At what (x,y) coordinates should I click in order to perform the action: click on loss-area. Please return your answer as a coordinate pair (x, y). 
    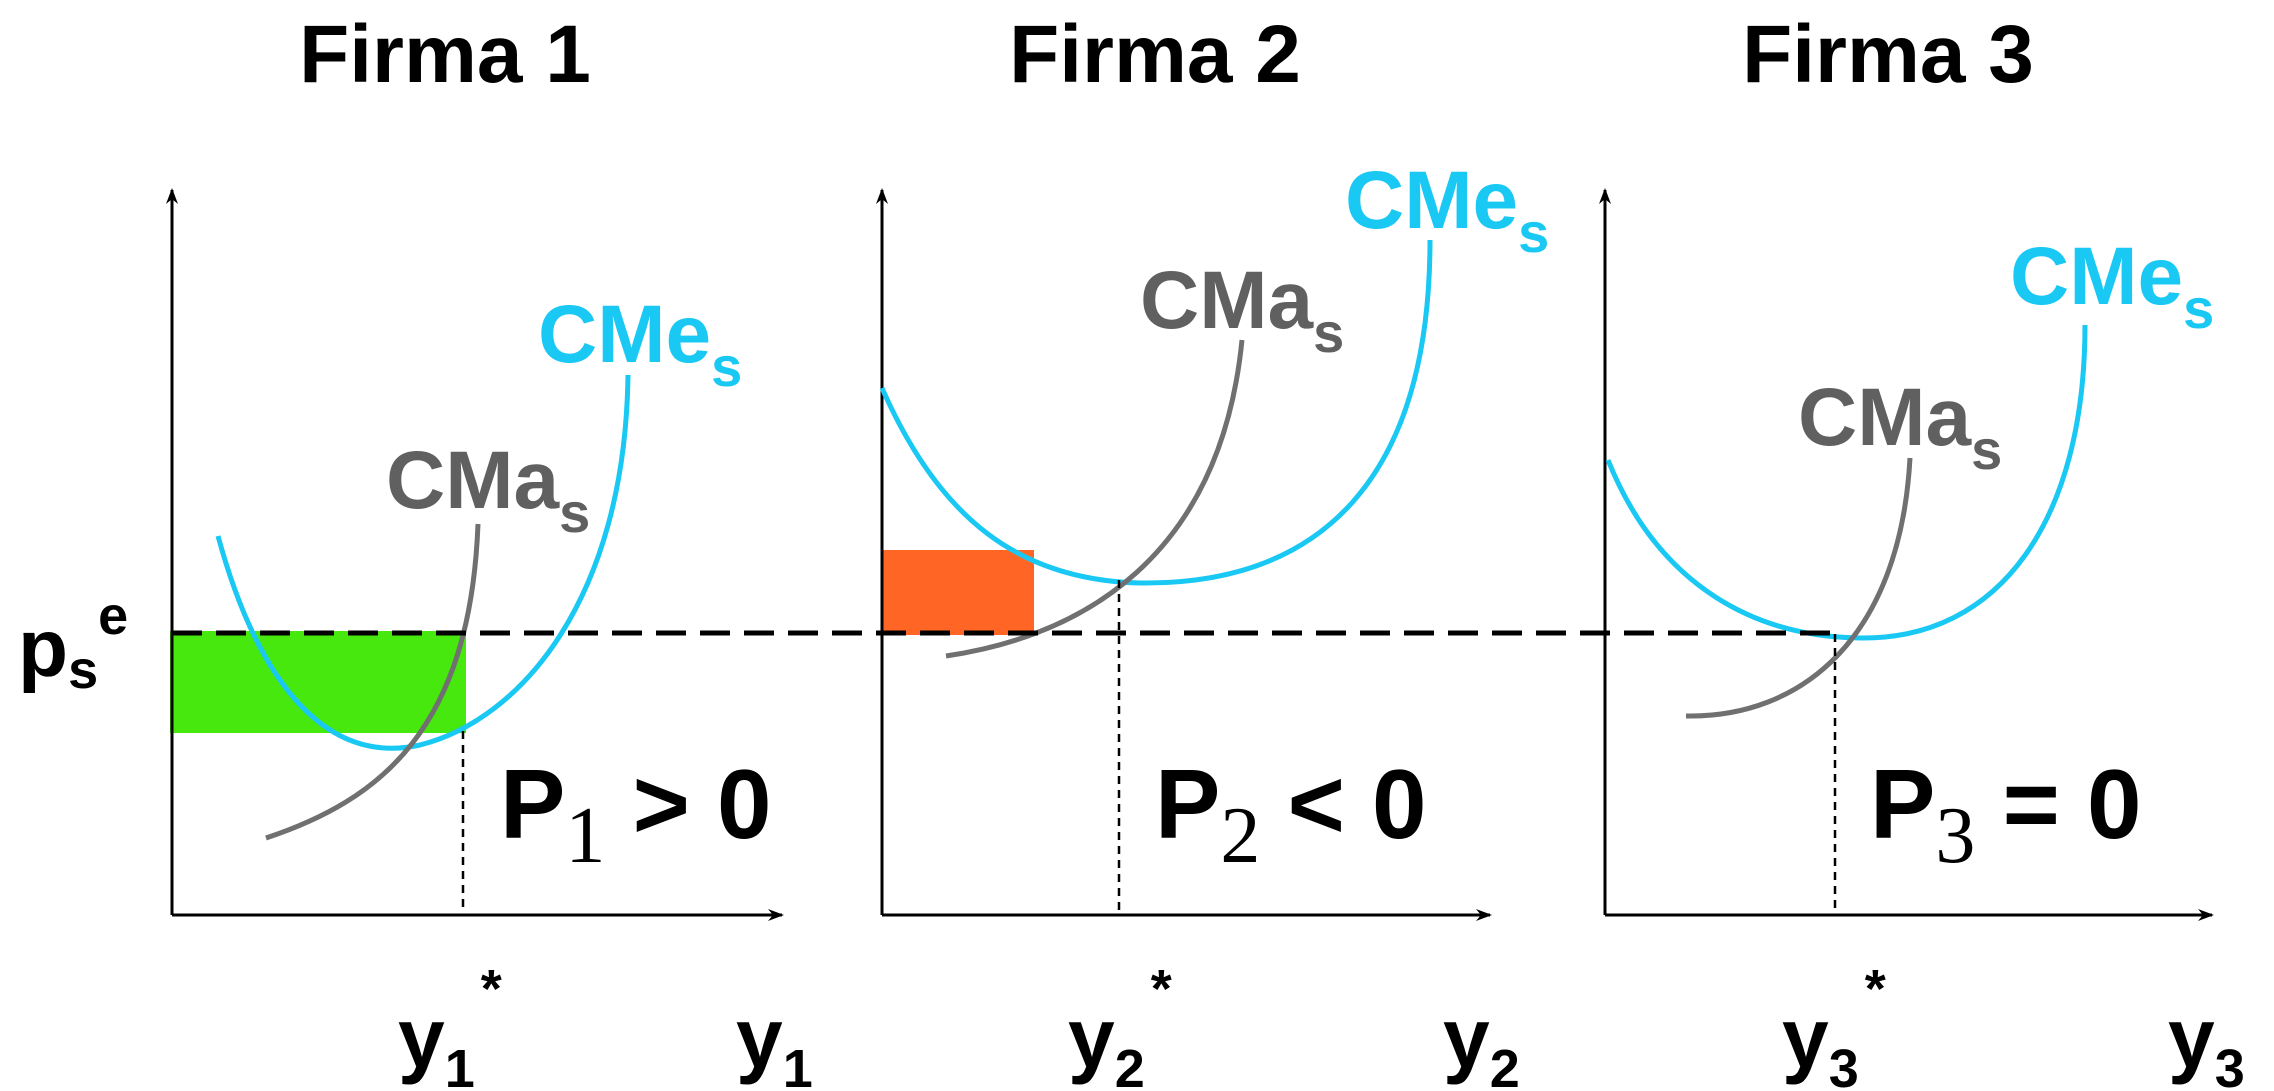
    Looking at the image, I should click on (958, 592).